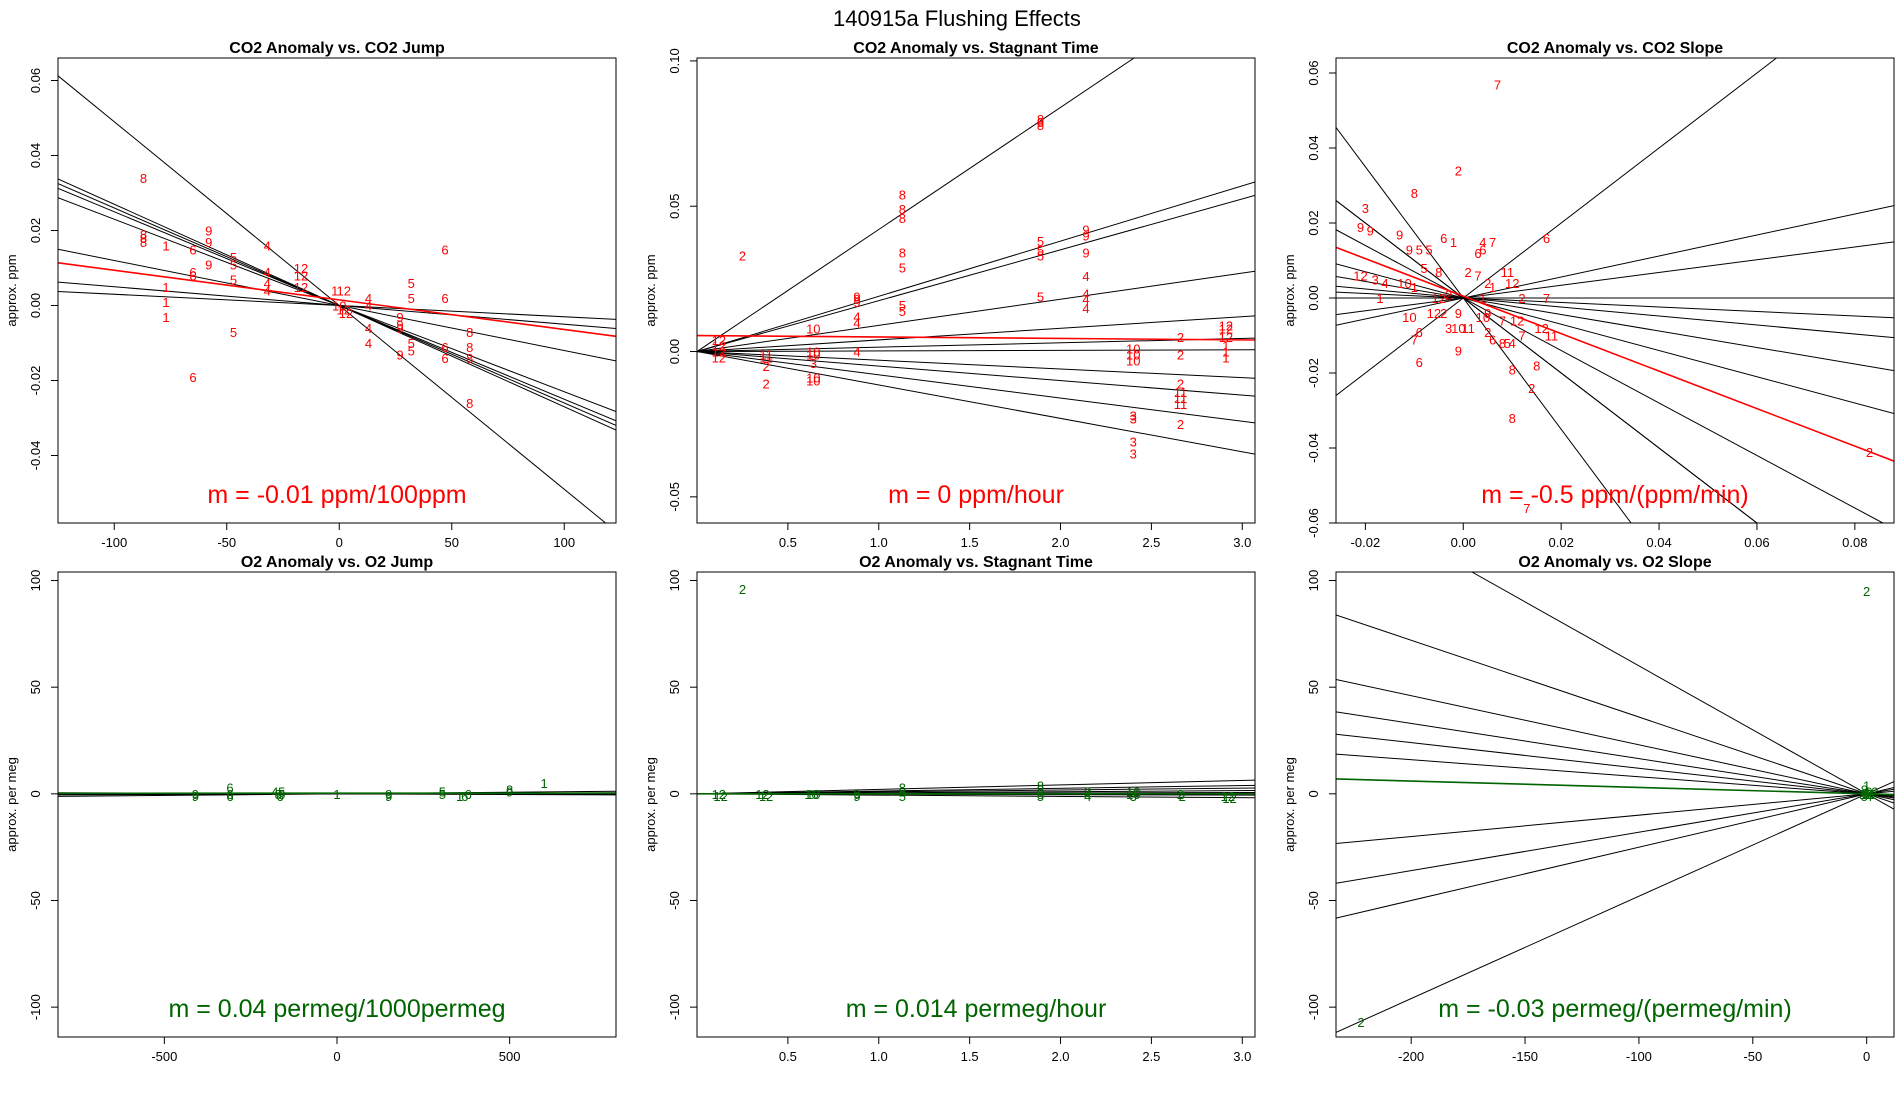  Describe the element at coordinates (1614, 495) in the screenshot. I see `slope-annotation: m = -0.5 ppm/(ppm/min)` at that location.